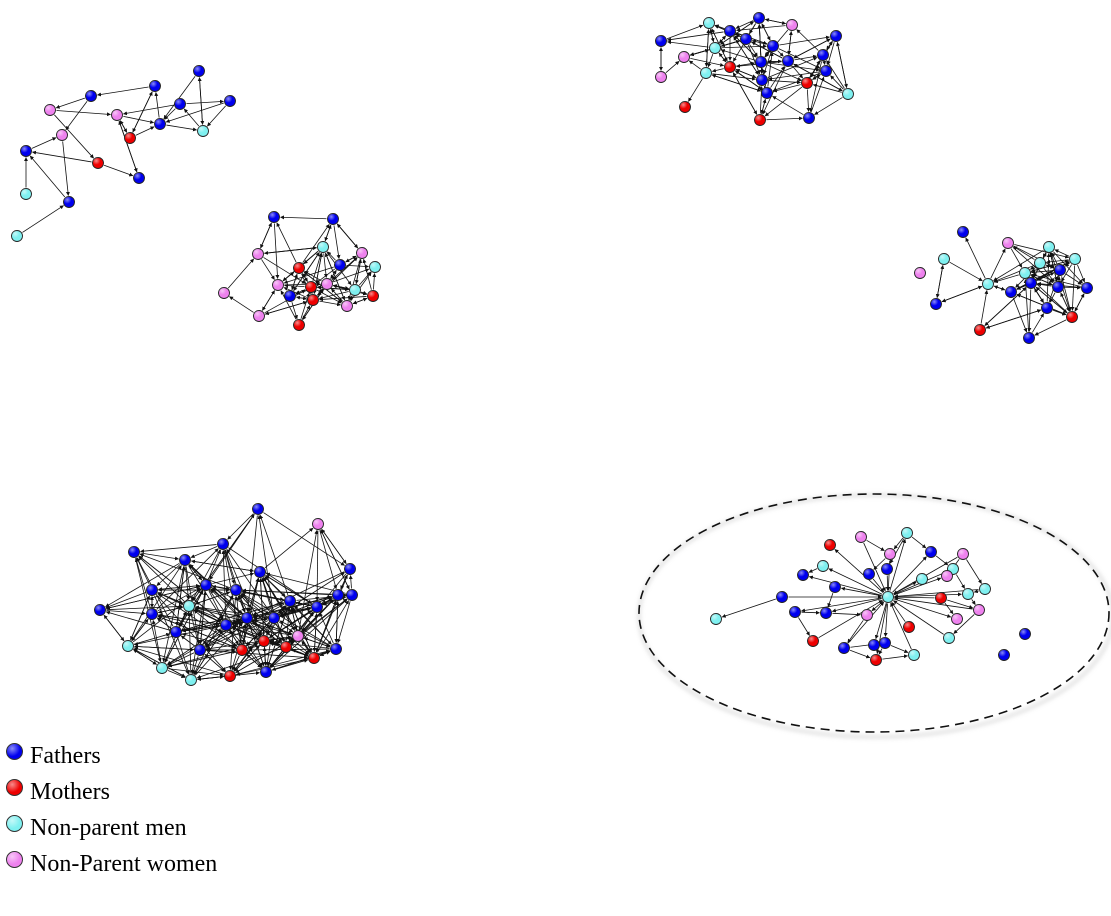 Image resolution: width=1111 pixels, height=916 pixels. Describe the element at coordinates (14, 859) in the screenshot. I see `nonparent-women-dot-icon` at that location.